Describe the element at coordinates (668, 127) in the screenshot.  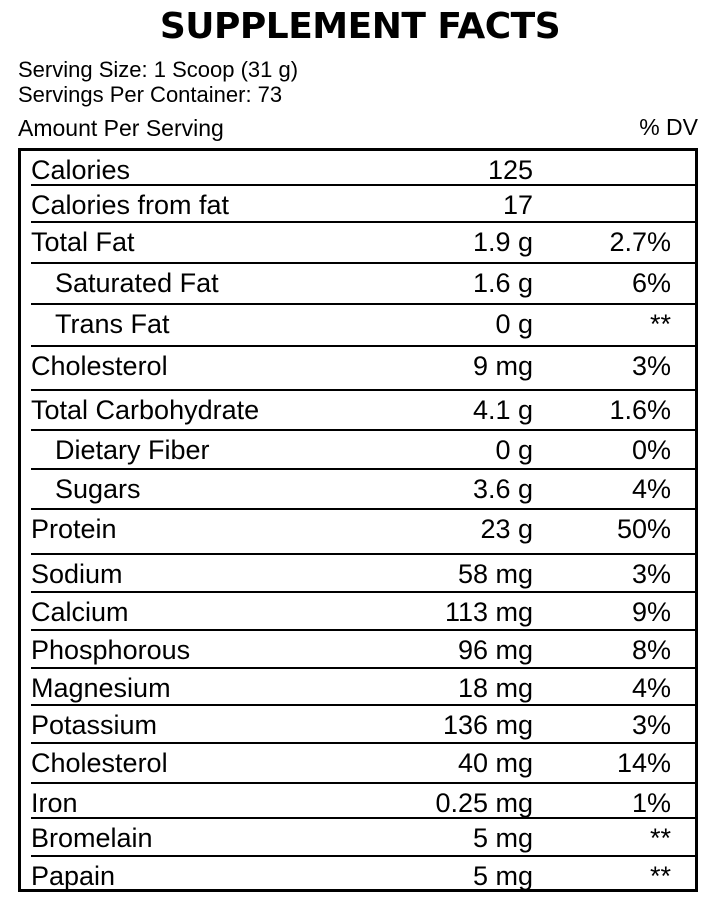
I see `daily-value-header: % DV` at that location.